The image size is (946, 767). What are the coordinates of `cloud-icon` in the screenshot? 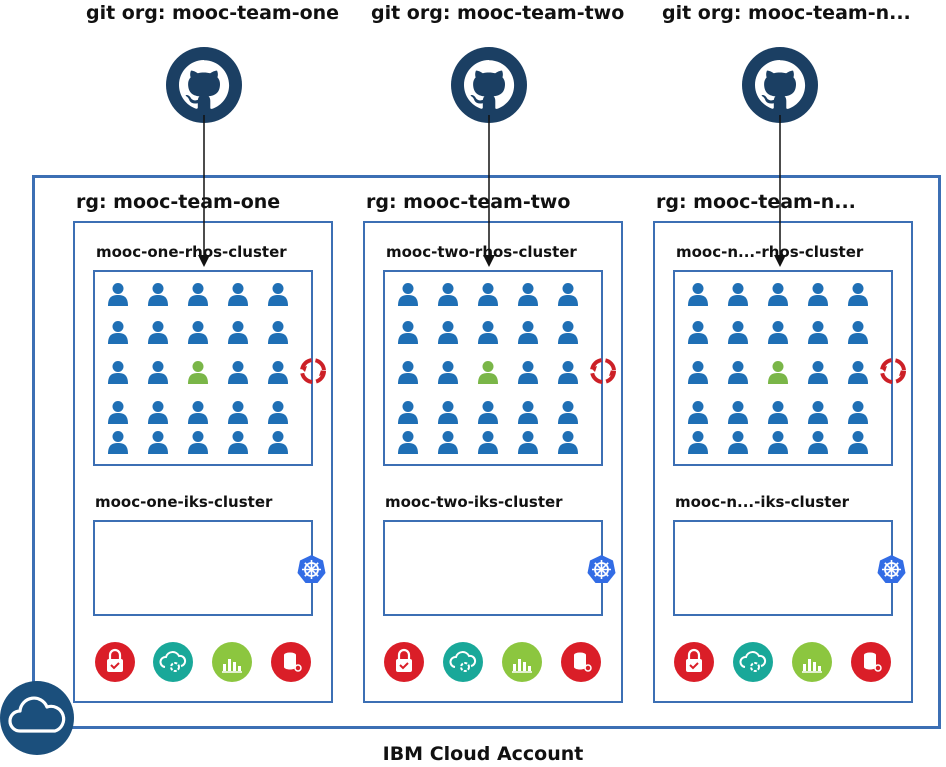 It's located at (37, 718).